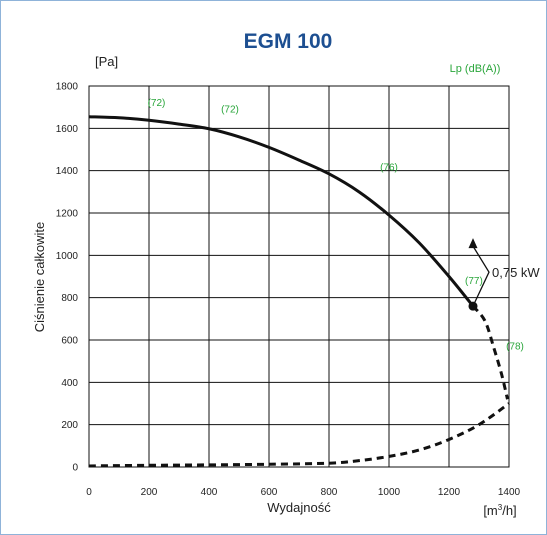 Image resolution: width=547 pixels, height=535 pixels. Describe the element at coordinates (329, 492) in the screenshot. I see `x-tick-label: 800` at that location.